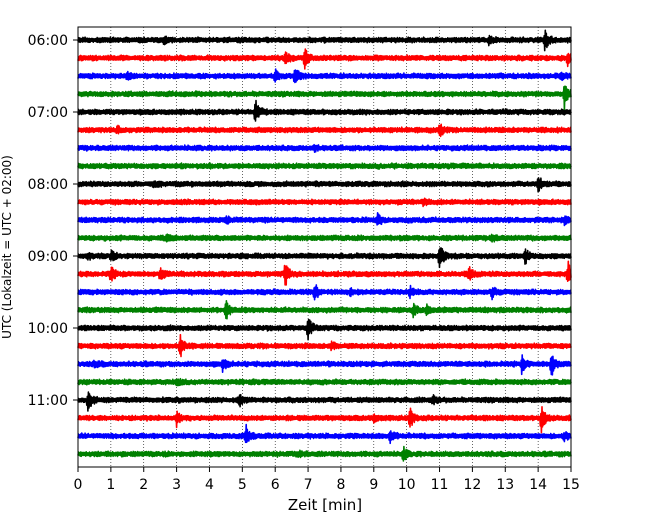  What do you see at coordinates (48, 257) in the screenshot?
I see `y-tick-label: 09:00` at bounding box center [48, 257].